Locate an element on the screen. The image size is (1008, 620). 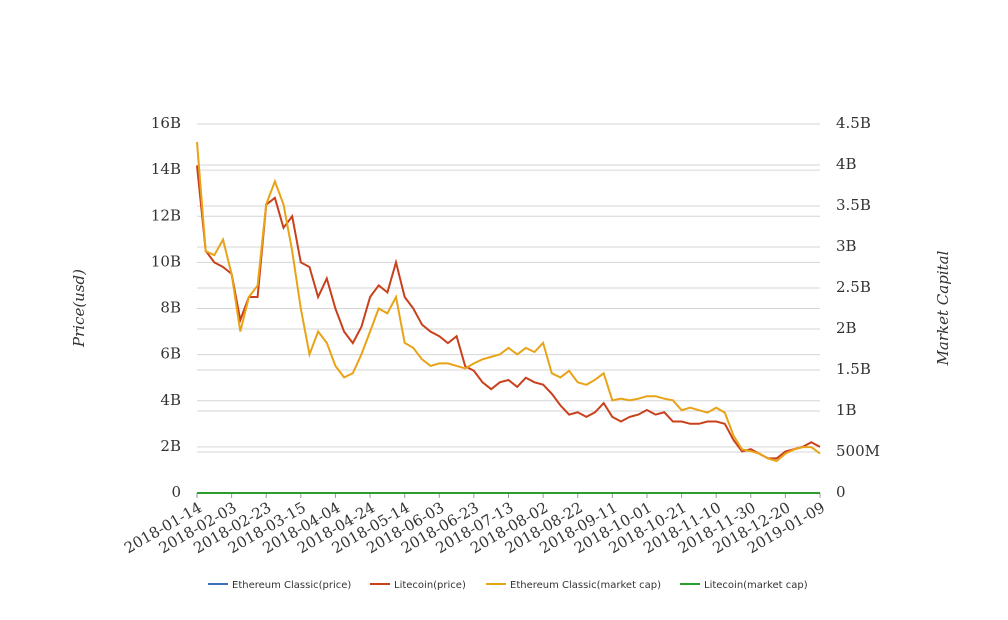
y-axis-title: Price(usd) is located at coordinates (79, 308).